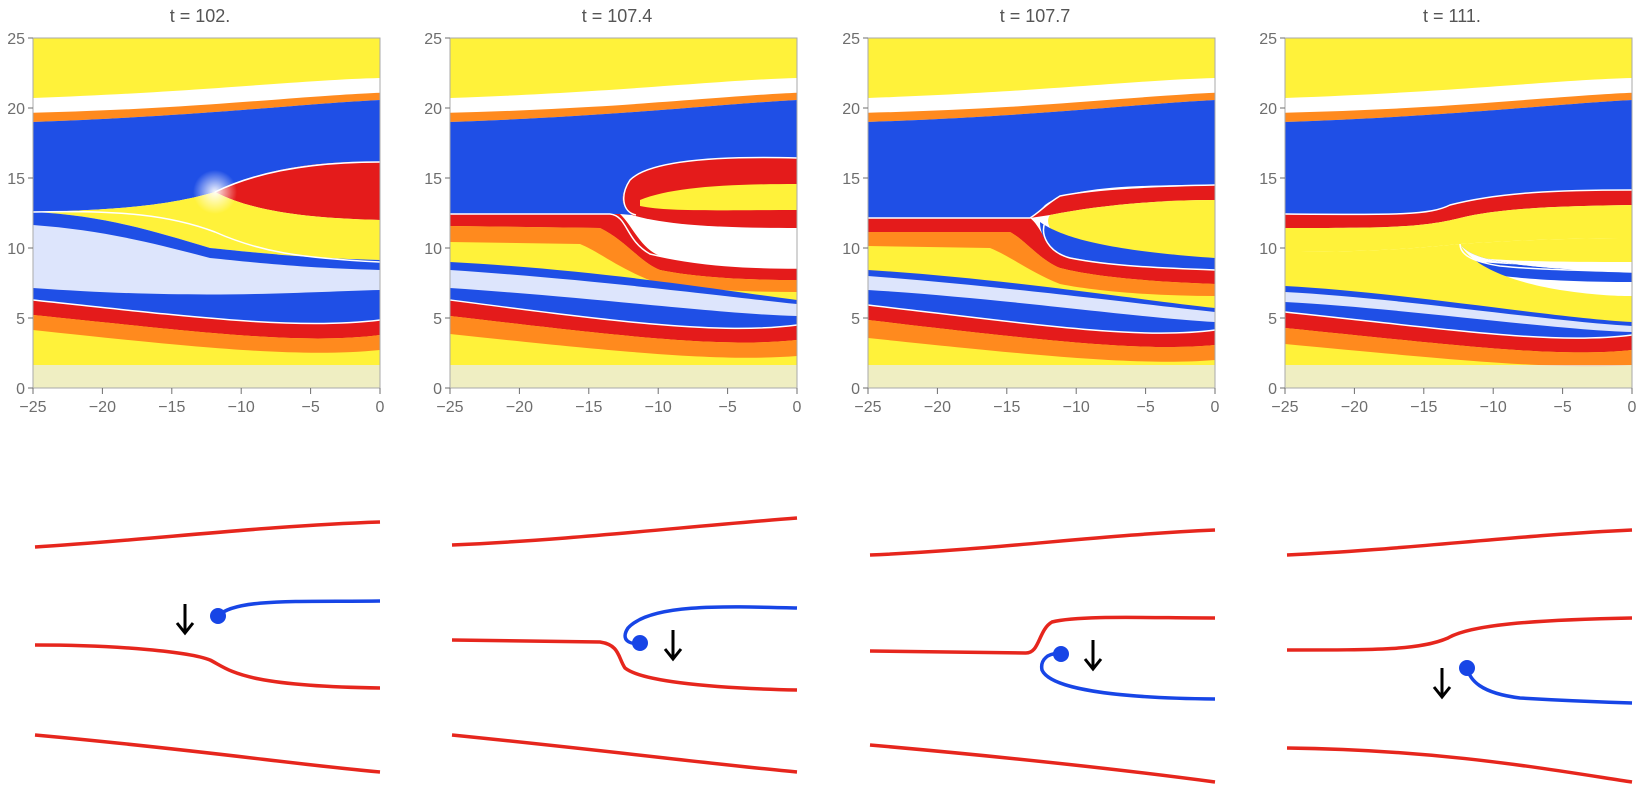 The image size is (1644, 790). I want to click on panel-4: t = 111. −25 −20 −15 −10 −5 0 0 5 10 15 20 25, so click(1447, 211).